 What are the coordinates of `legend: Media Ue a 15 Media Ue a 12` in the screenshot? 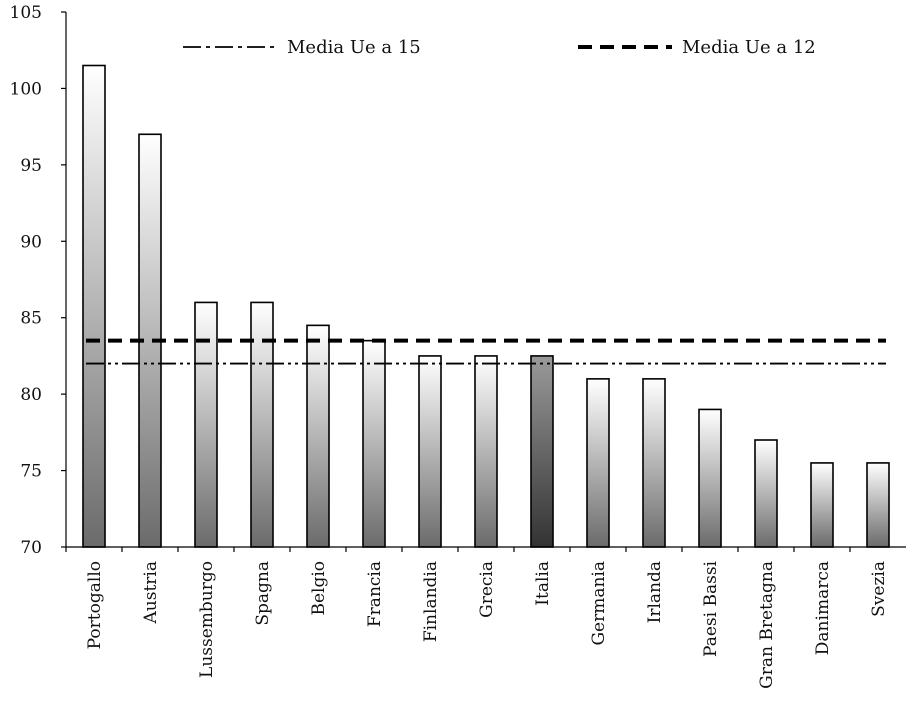 It's located at (499, 47).